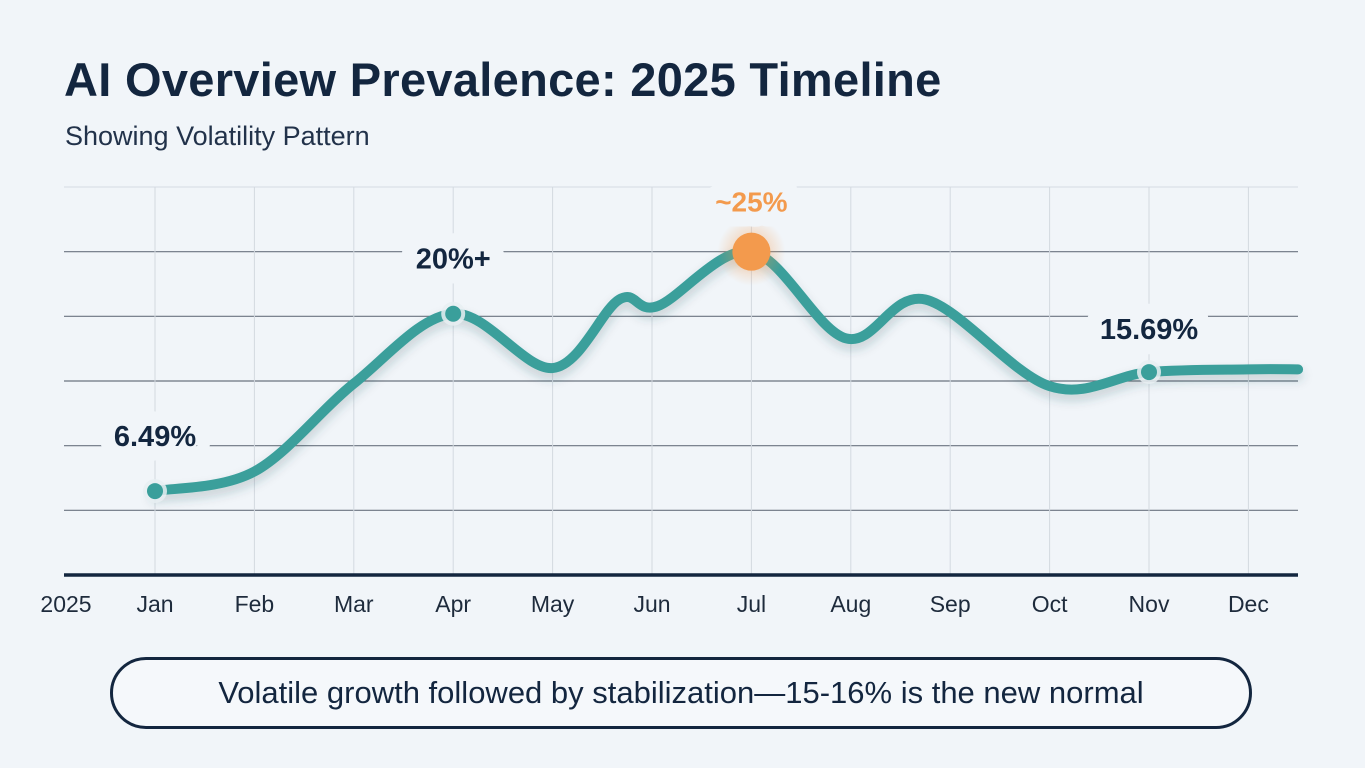  I want to click on x-tick-label: Nov, so click(1149, 604).